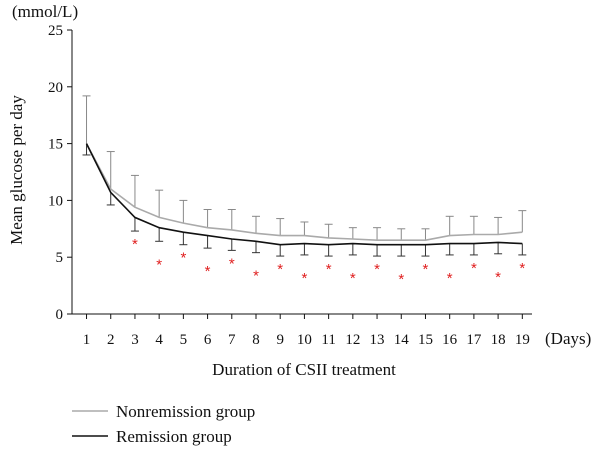  Describe the element at coordinates (304, 369) in the screenshot. I see `x-axis-title: Duration of CSII treatment` at that location.